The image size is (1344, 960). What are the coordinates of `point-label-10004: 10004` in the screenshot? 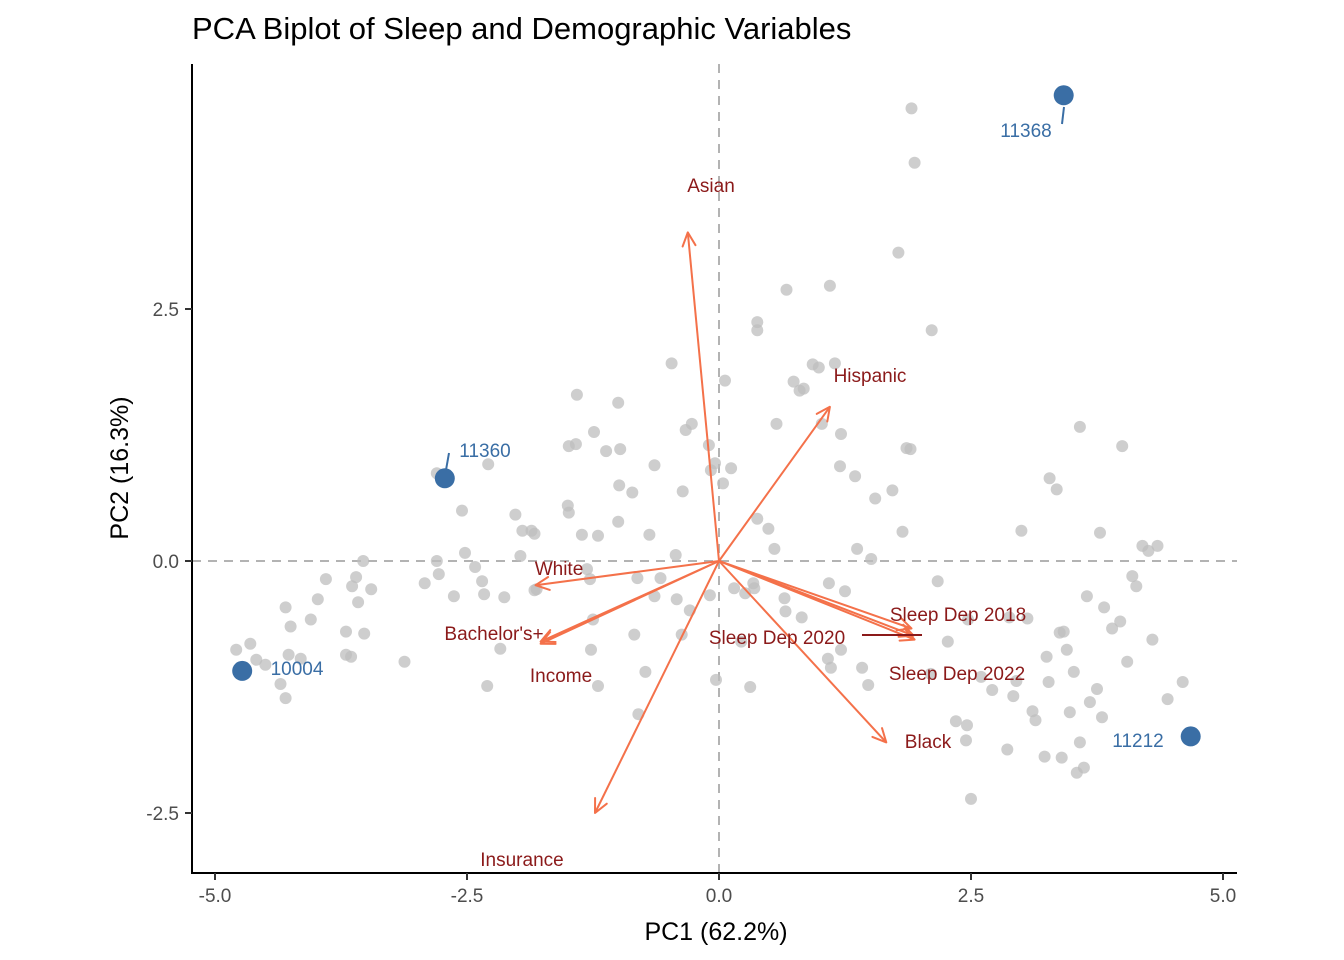 It's located at (297, 669).